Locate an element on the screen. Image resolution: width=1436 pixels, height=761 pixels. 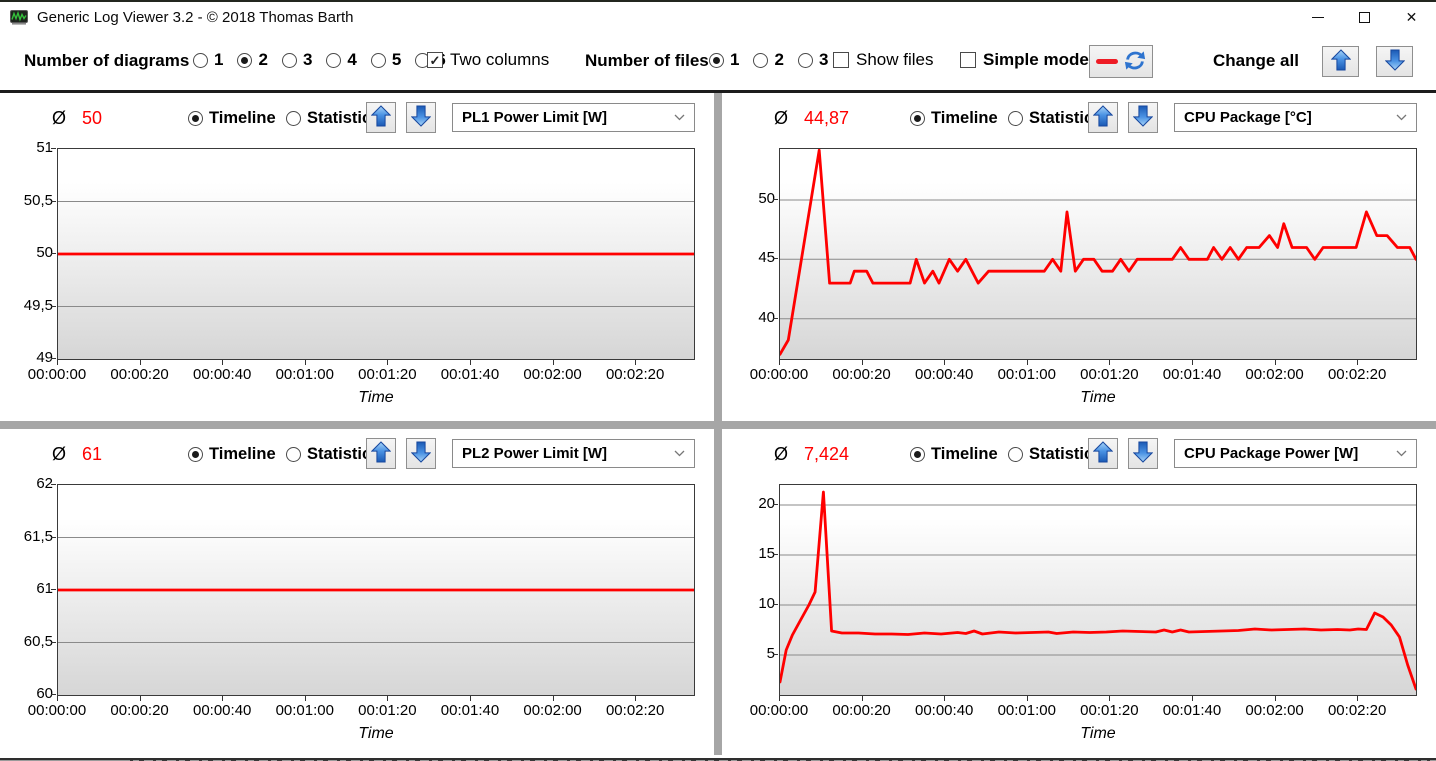
plot-area is located at coordinates (376, 590).